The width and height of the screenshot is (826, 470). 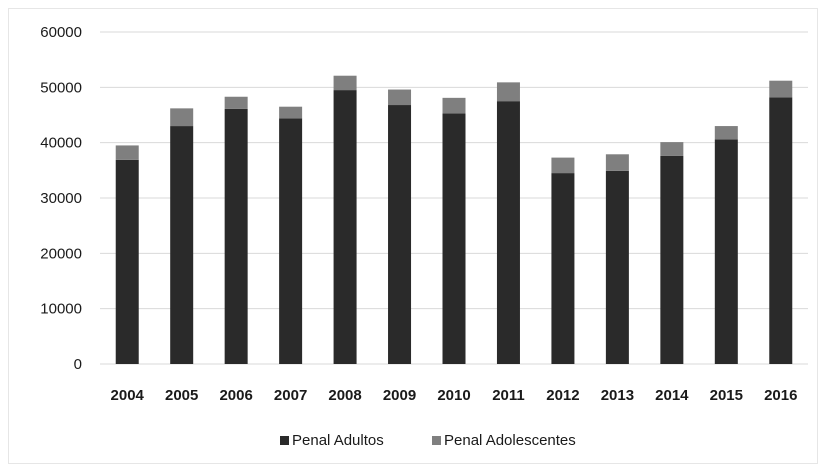 What do you see at coordinates (236, 236) in the screenshot?
I see `bar-2006-adultos` at bounding box center [236, 236].